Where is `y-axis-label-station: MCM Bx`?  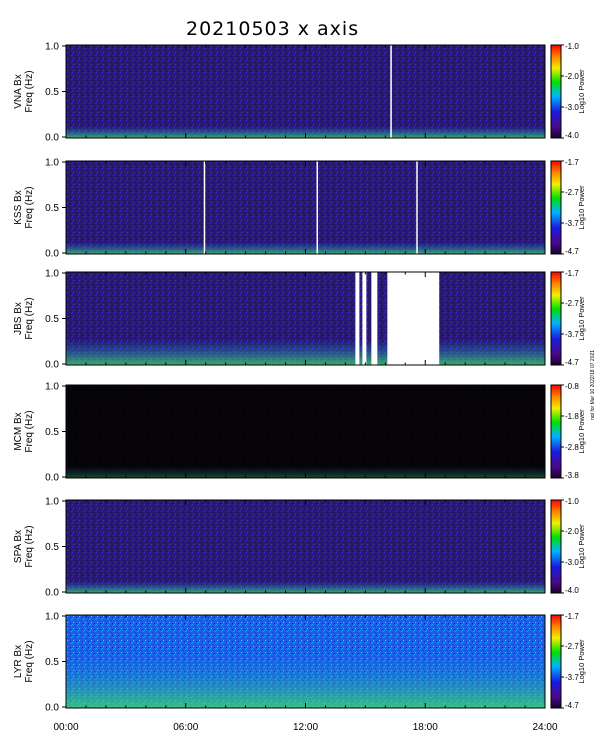 y-axis-label-station: MCM Bx is located at coordinates (18, 431).